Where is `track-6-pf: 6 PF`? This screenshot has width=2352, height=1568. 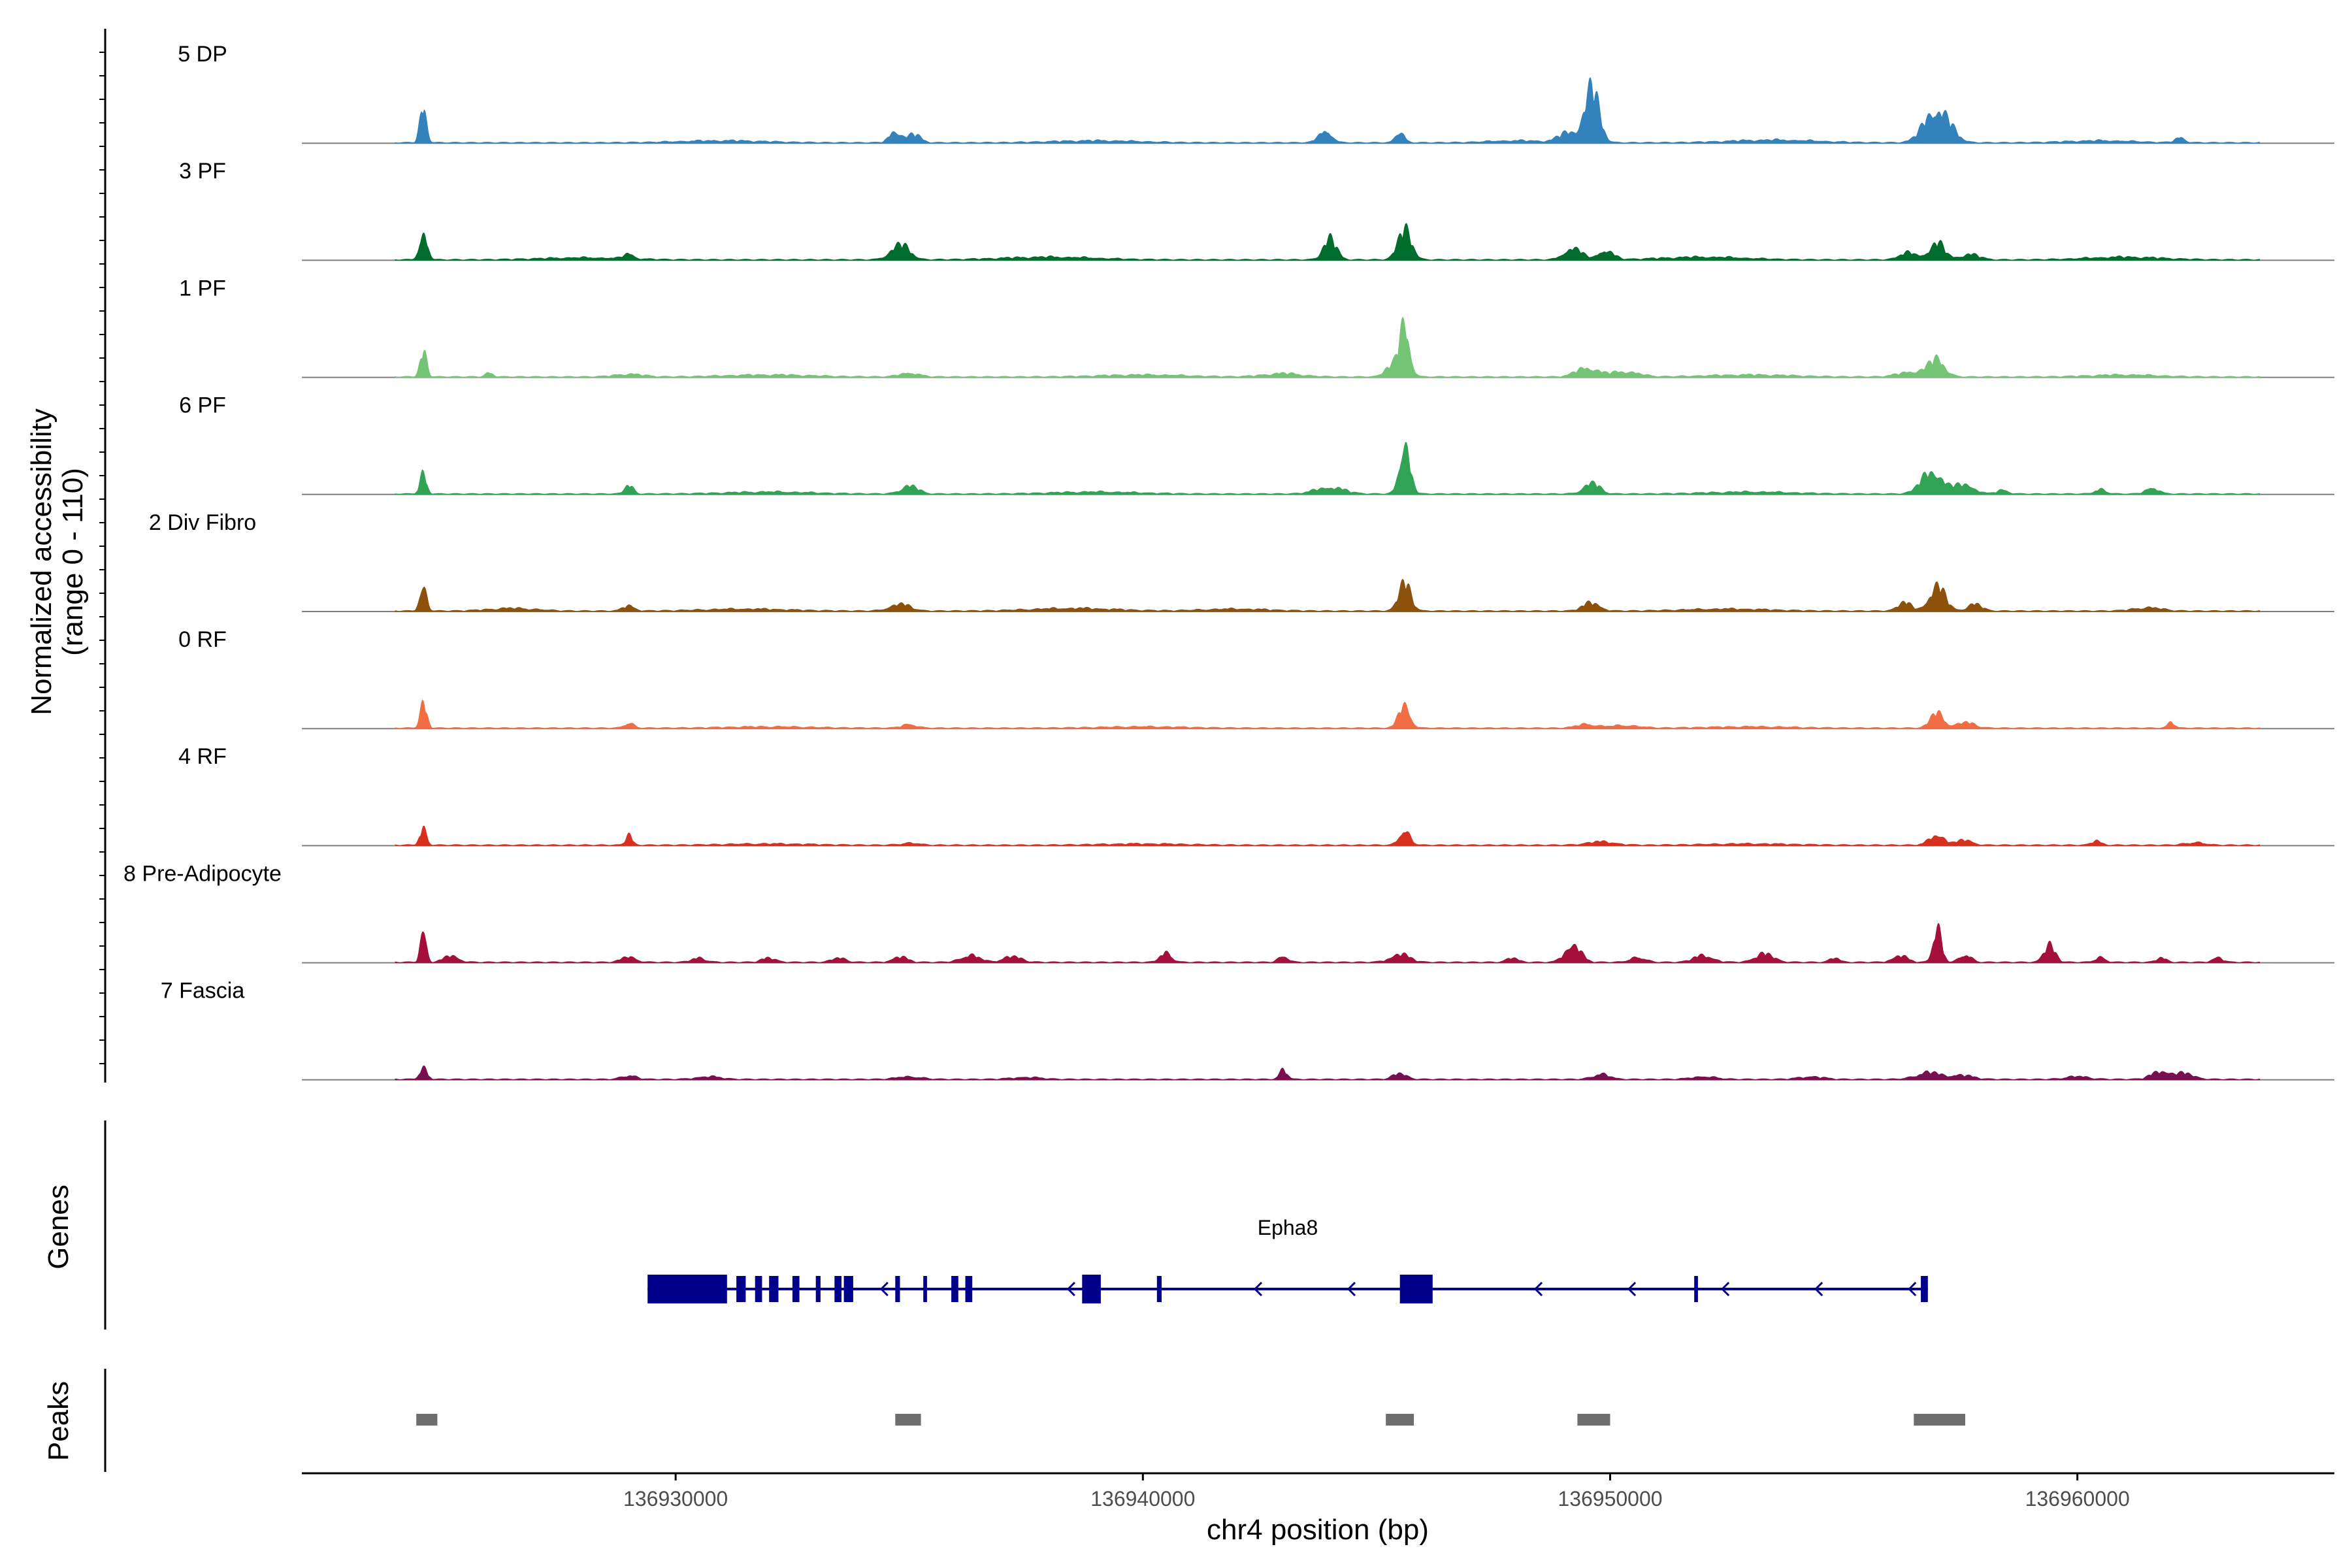
track-6-pf: 6 PF is located at coordinates (1256, 444).